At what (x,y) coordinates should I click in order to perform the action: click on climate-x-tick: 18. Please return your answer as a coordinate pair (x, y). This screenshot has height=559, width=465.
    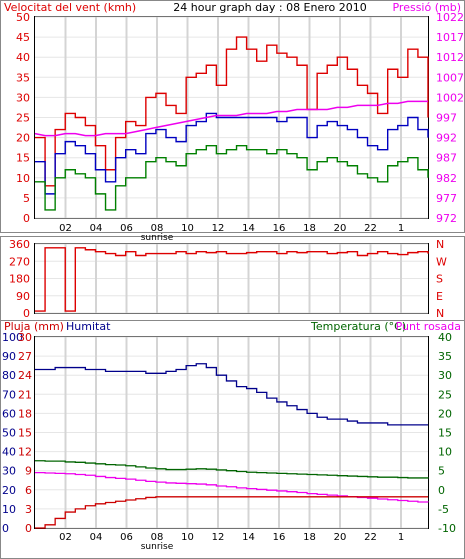
    Looking at the image, I should click on (309, 537).